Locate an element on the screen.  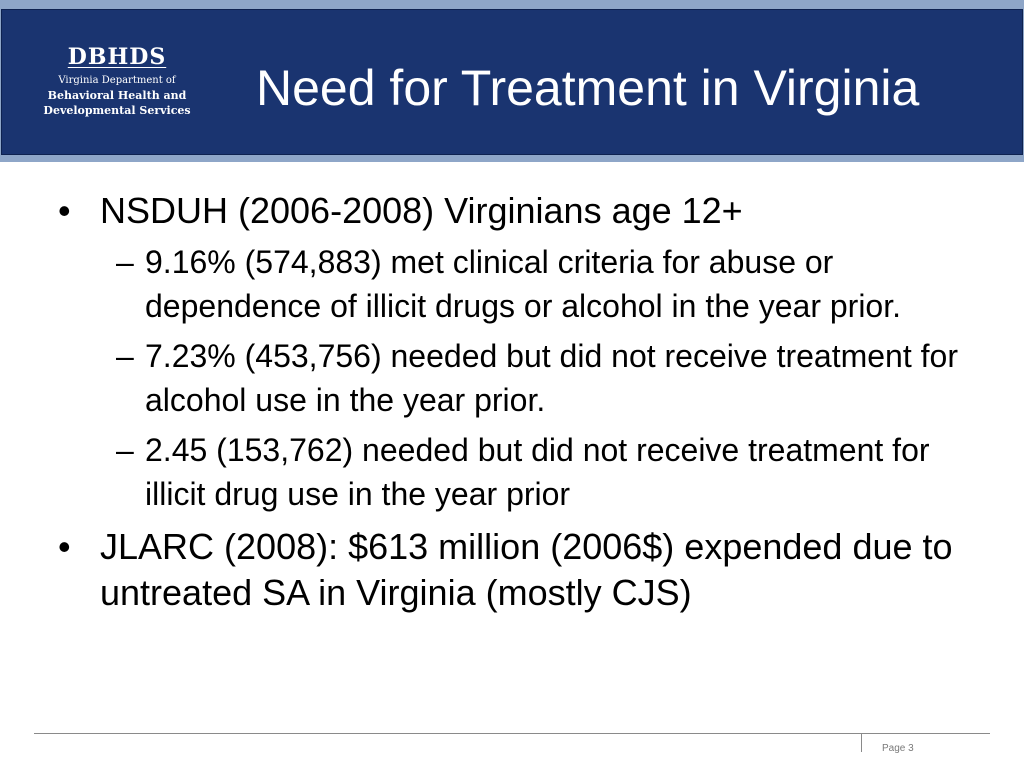
footer-divider is located at coordinates (512, 733).